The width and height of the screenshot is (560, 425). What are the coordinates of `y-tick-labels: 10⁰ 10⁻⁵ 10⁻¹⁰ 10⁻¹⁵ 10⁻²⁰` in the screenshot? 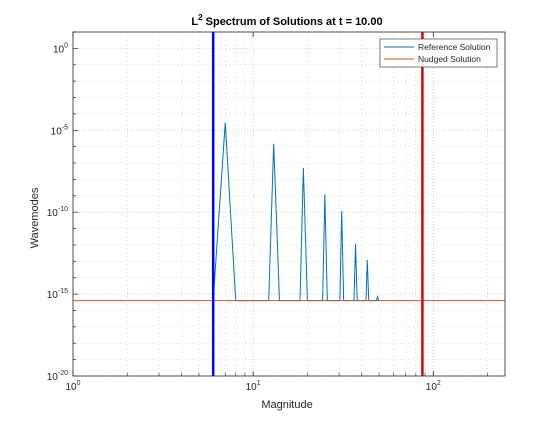 It's located at (57, 212).